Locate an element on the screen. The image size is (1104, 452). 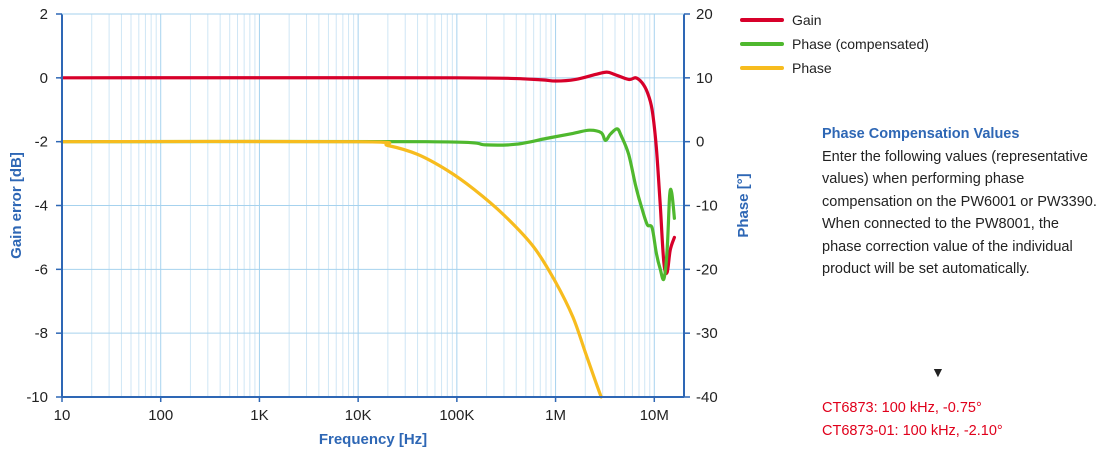
y-left-tick-label: -4 is located at coordinates (41, 206).